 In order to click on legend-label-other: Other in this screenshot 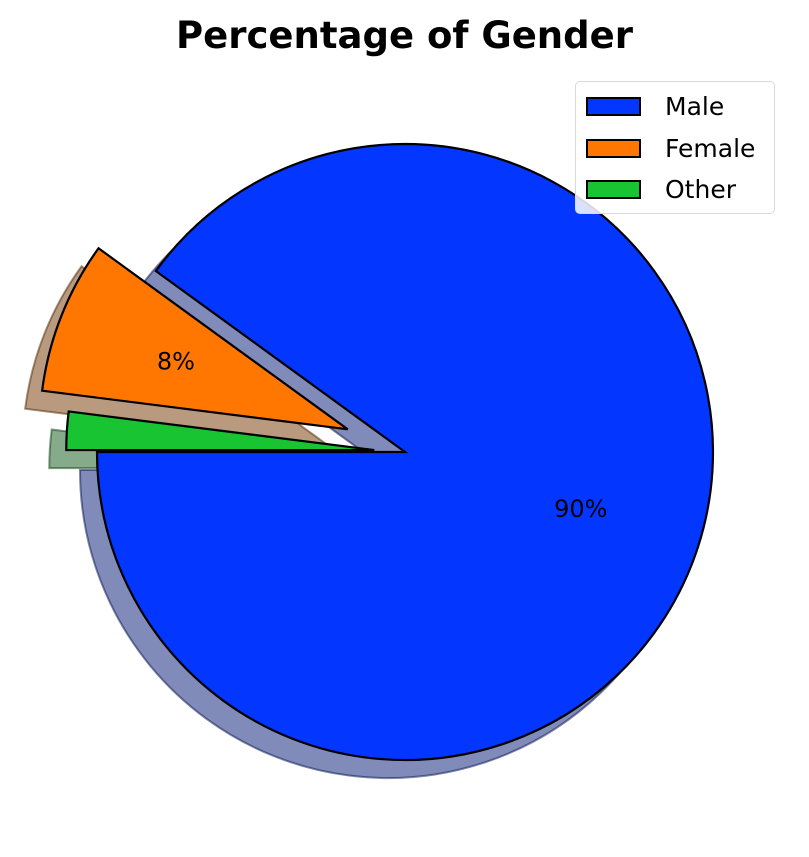, I will do `click(700, 189)`.